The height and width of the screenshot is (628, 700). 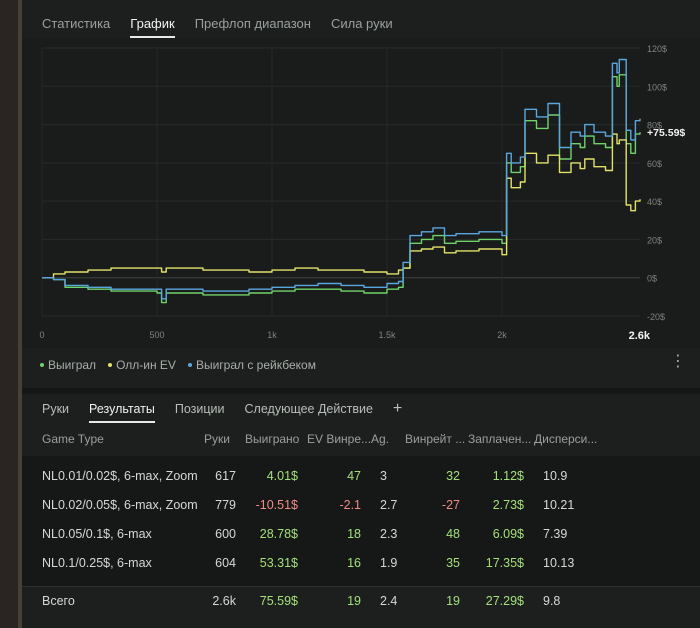 I want to click on cell-dispersion: 10.9, so click(x=555, y=476).